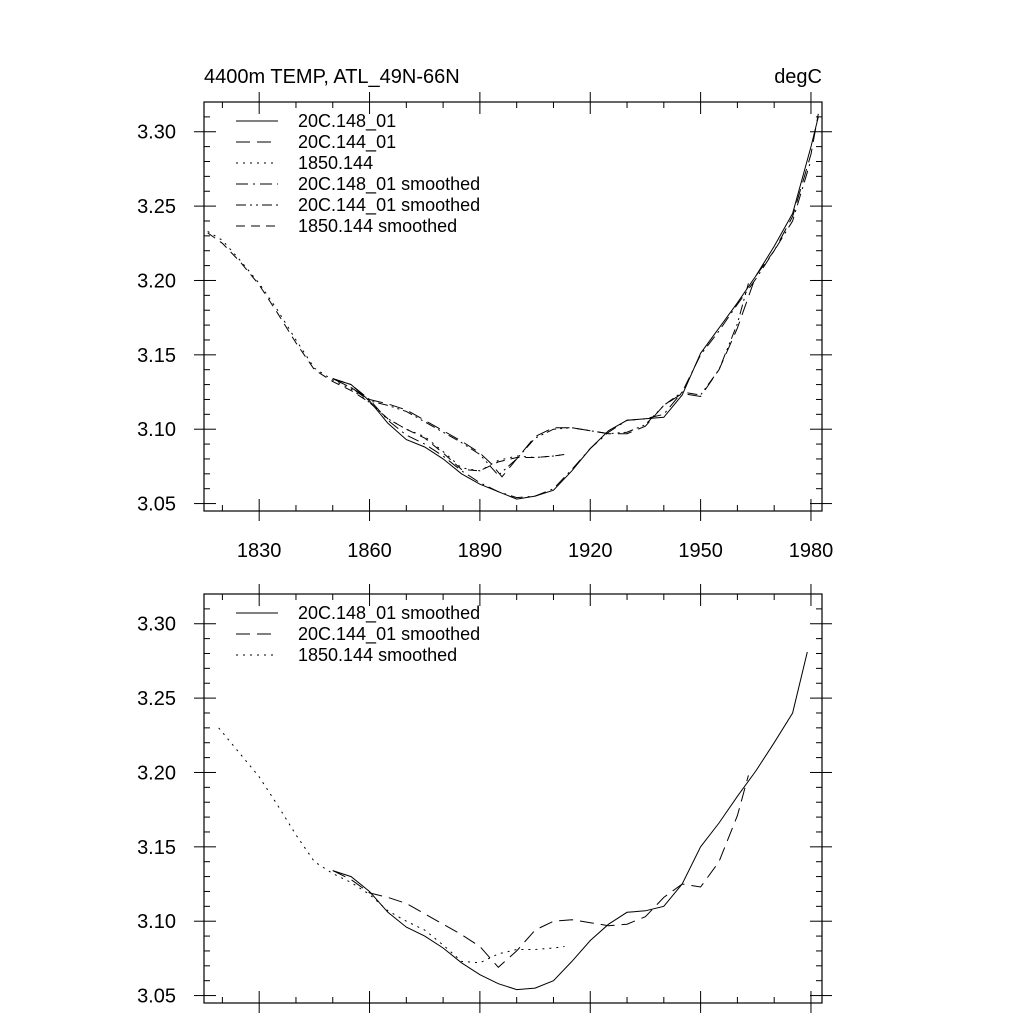 The image size is (1024, 1024). I want to click on top-x-tick-labels: 1830 1860 1890 1920 1950 1980, so click(535, 551).